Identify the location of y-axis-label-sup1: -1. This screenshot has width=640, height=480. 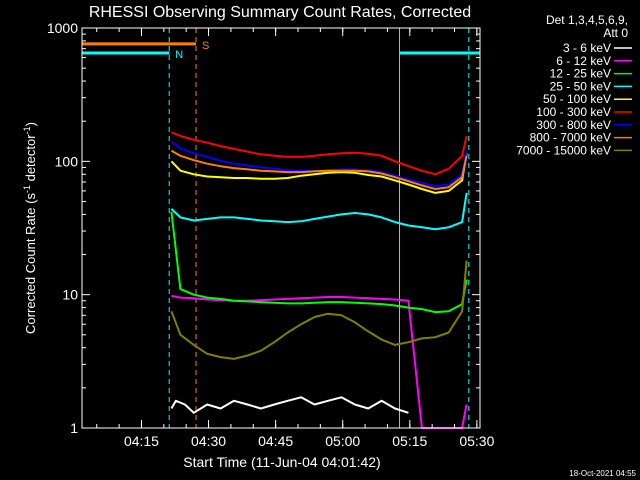
(27, 189).